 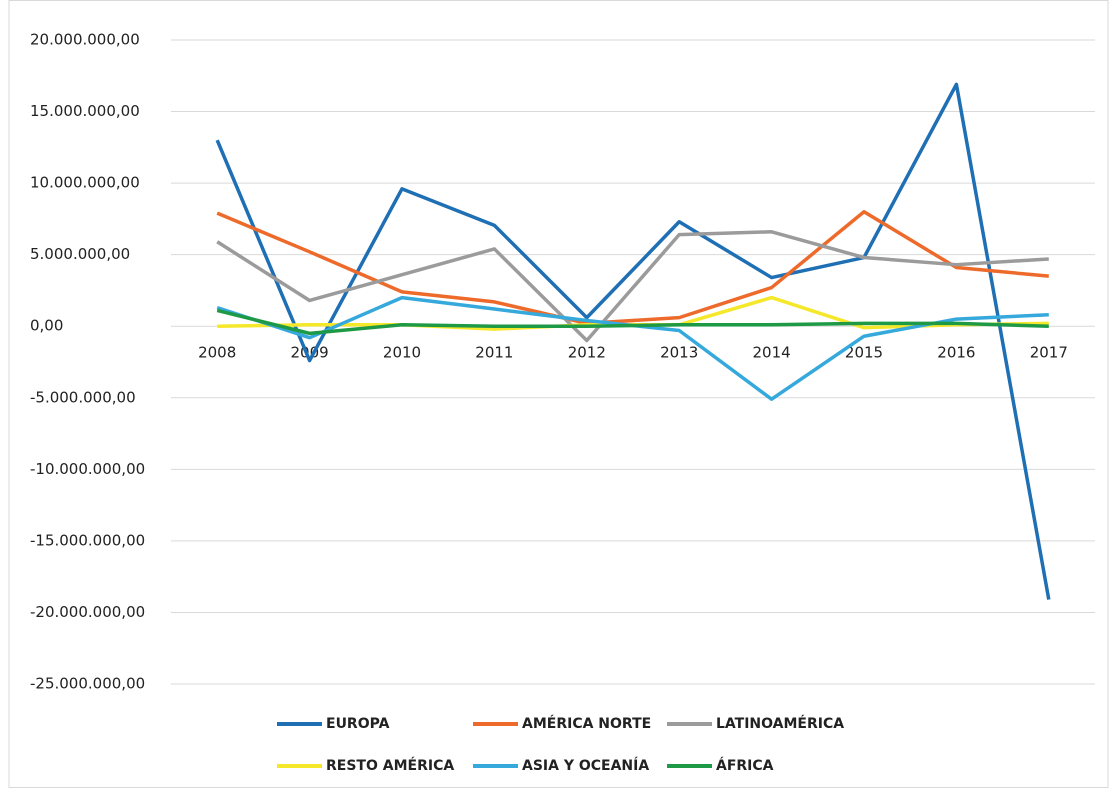 What do you see at coordinates (585, 765) in the screenshot?
I see `legend-label: ASIA Y OCEANÍA` at bounding box center [585, 765].